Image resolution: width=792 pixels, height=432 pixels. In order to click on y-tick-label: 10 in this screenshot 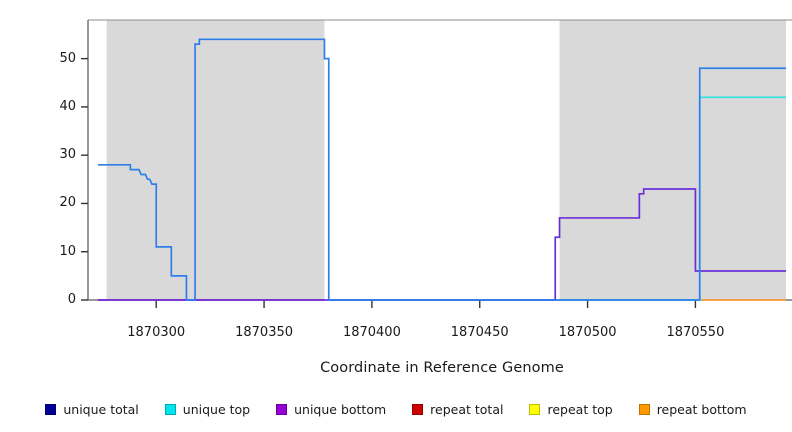, I will do `click(67, 251)`.